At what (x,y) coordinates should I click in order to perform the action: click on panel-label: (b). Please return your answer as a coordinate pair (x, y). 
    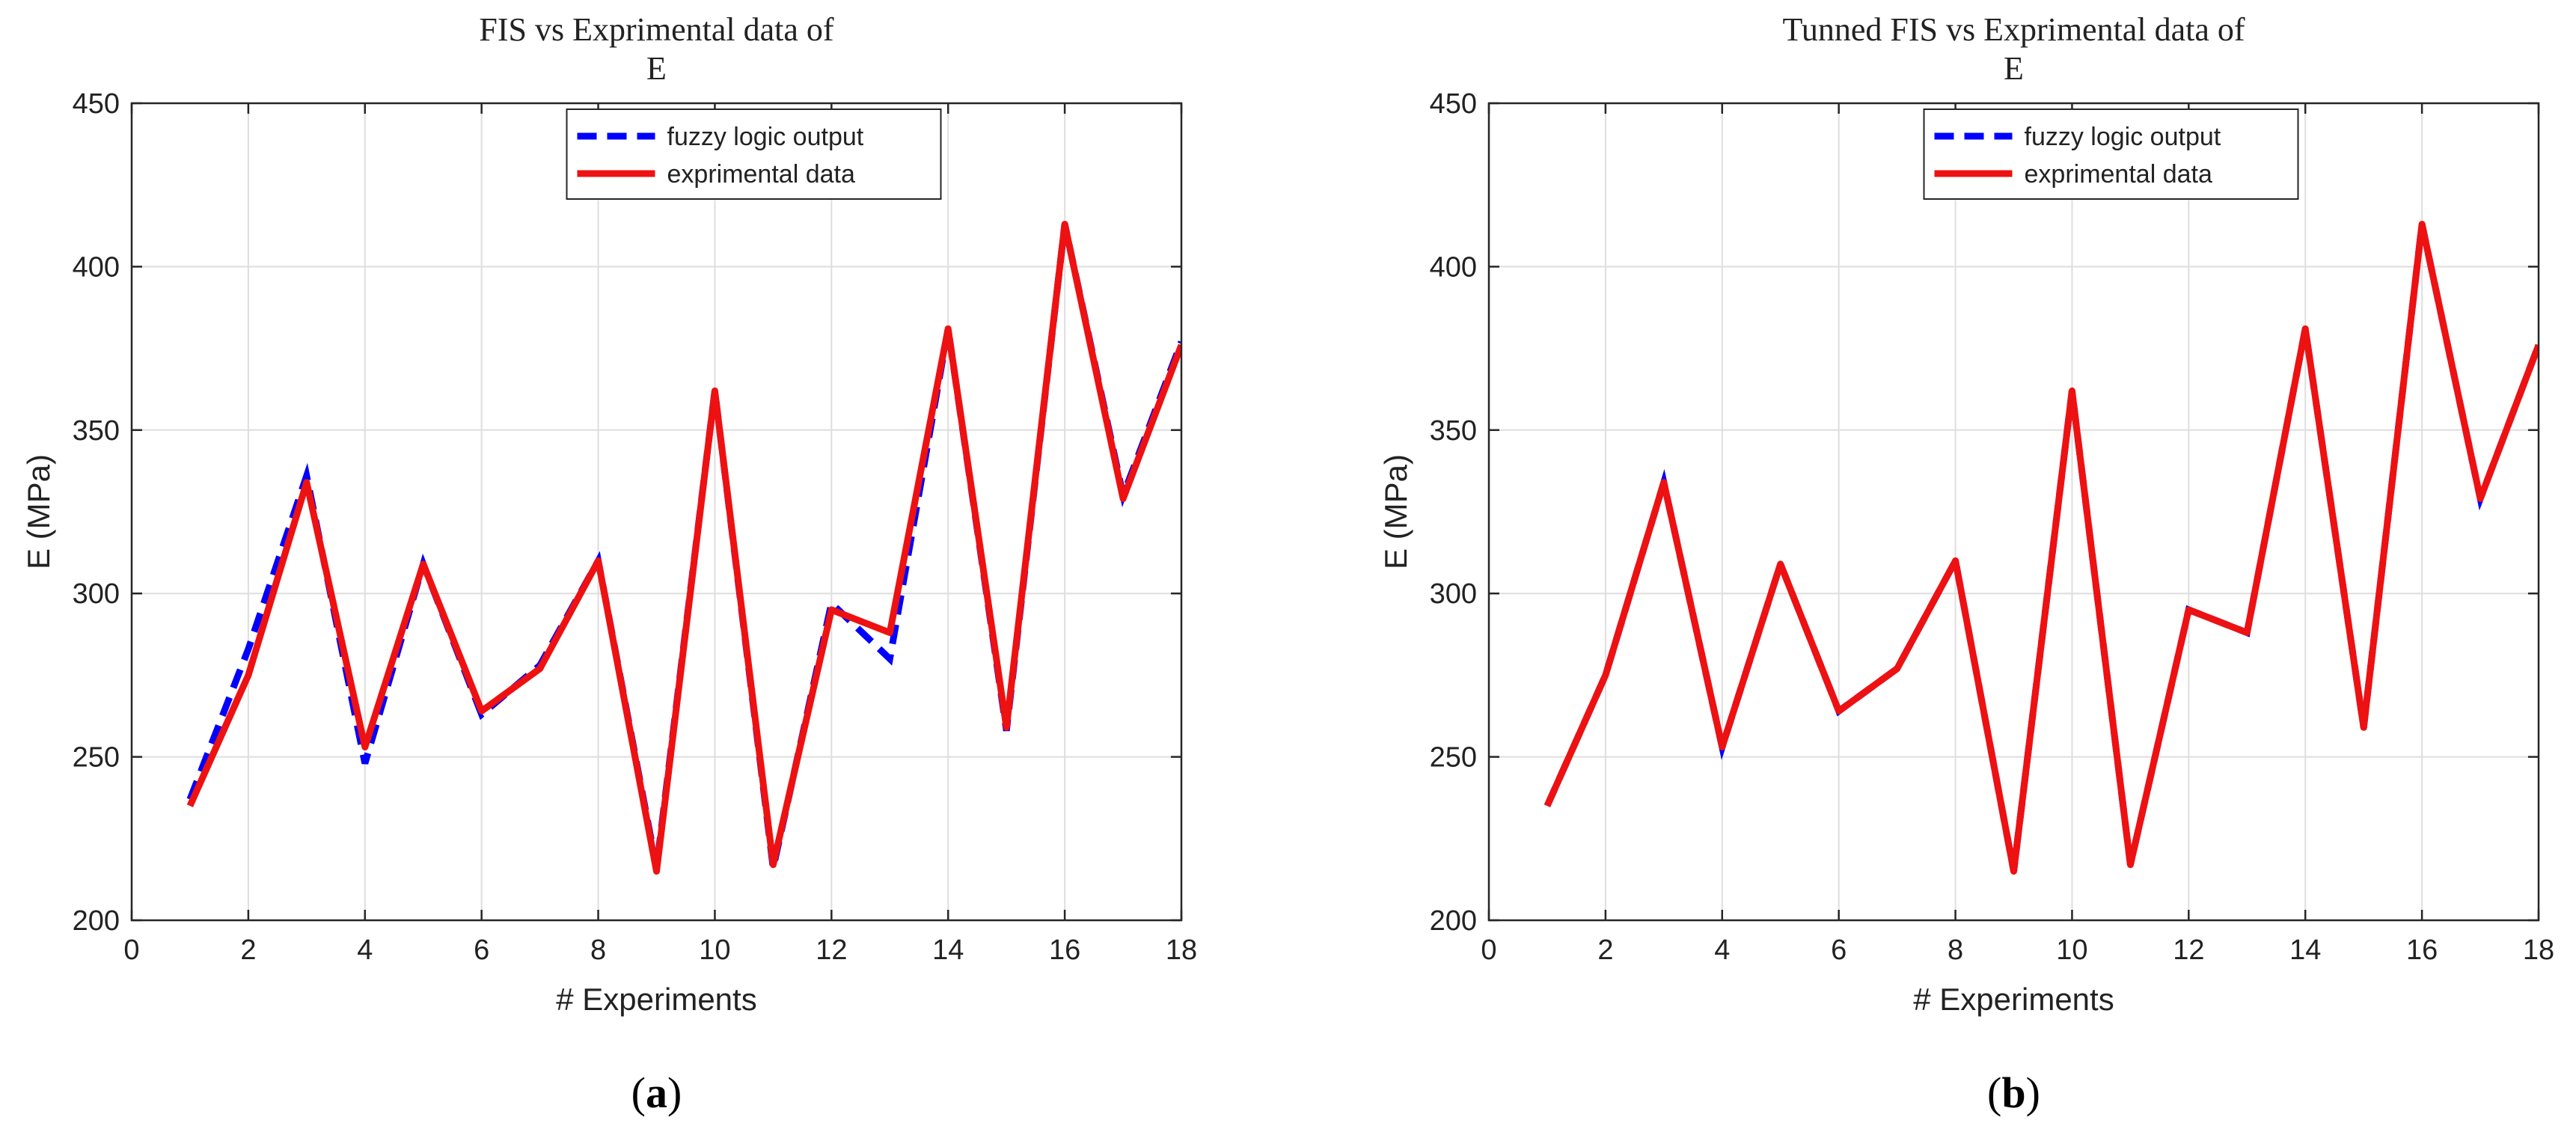
    Looking at the image, I should click on (2013, 1092).